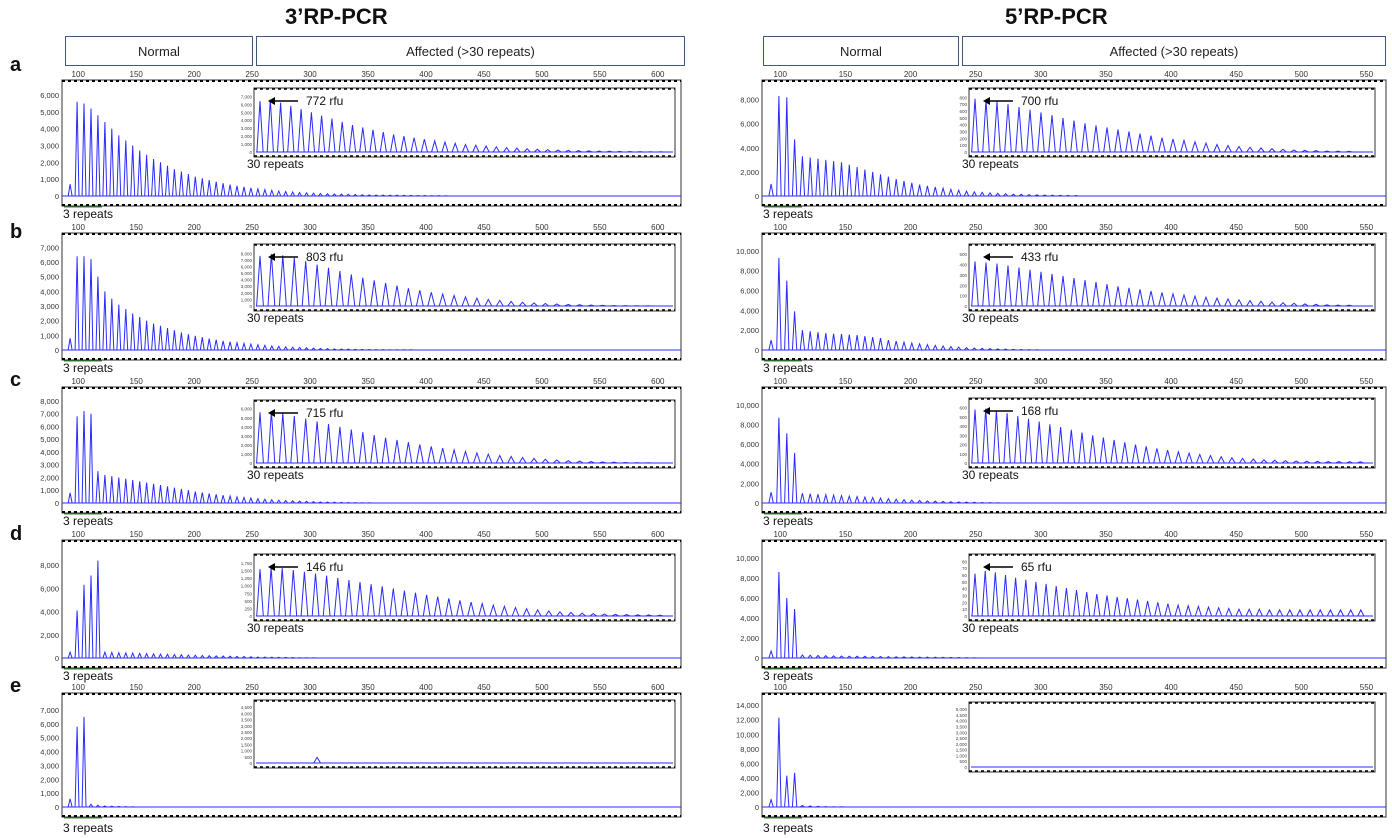 Image resolution: width=1392 pixels, height=838 pixels. What do you see at coordinates (271, 567) in the screenshot?
I see `arrow-head` at bounding box center [271, 567].